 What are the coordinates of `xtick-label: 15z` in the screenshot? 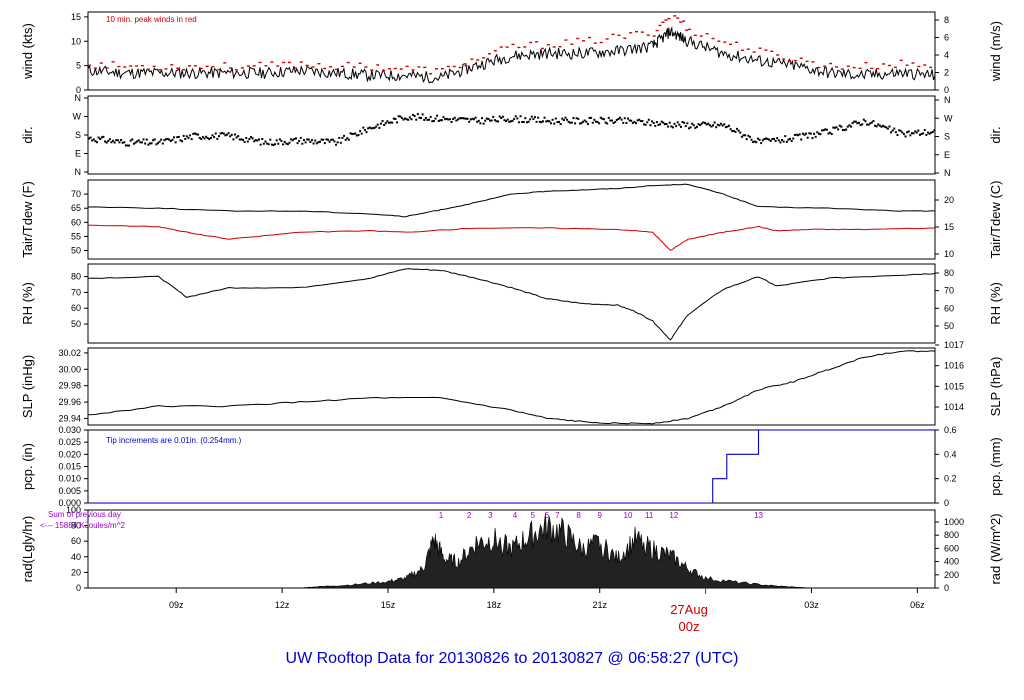 It's located at (388, 605).